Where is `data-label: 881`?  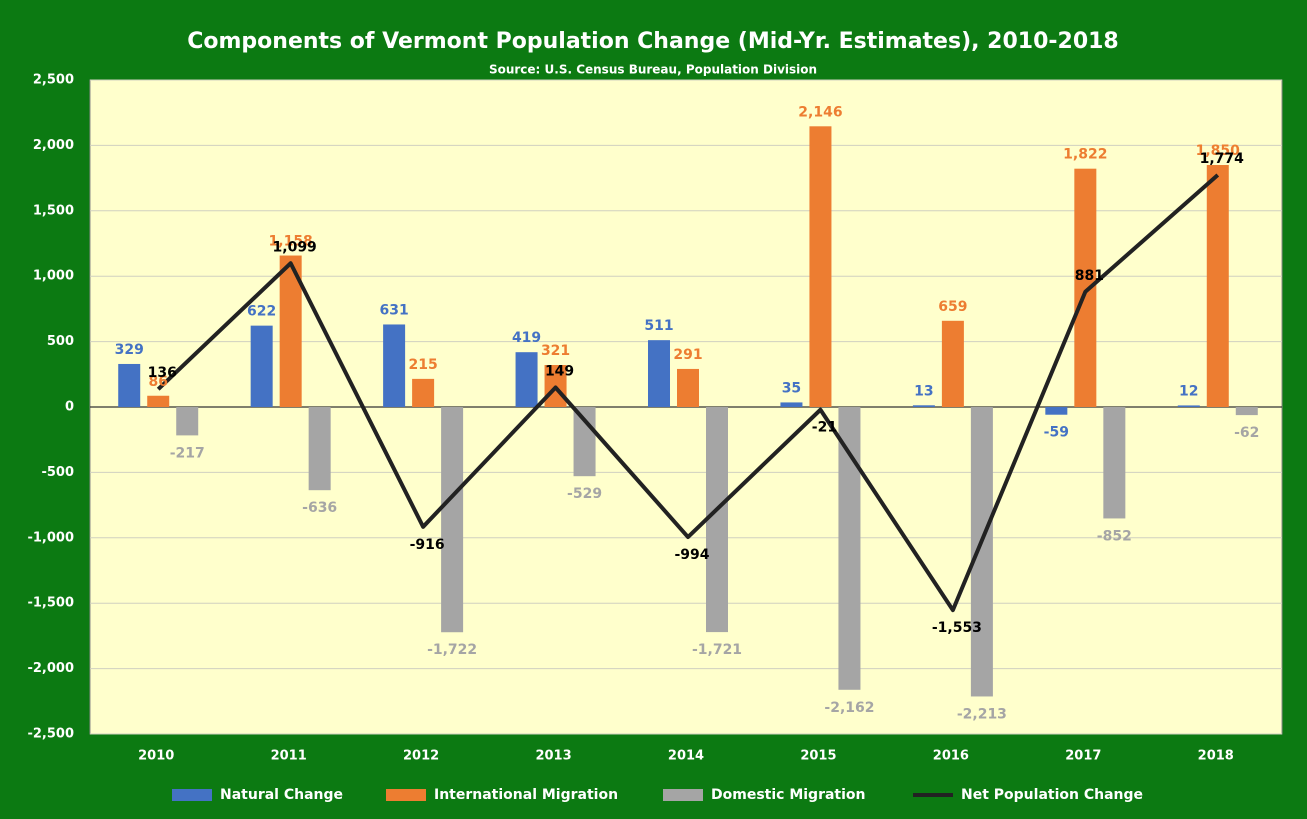 data-label: 881 is located at coordinates (1089, 276).